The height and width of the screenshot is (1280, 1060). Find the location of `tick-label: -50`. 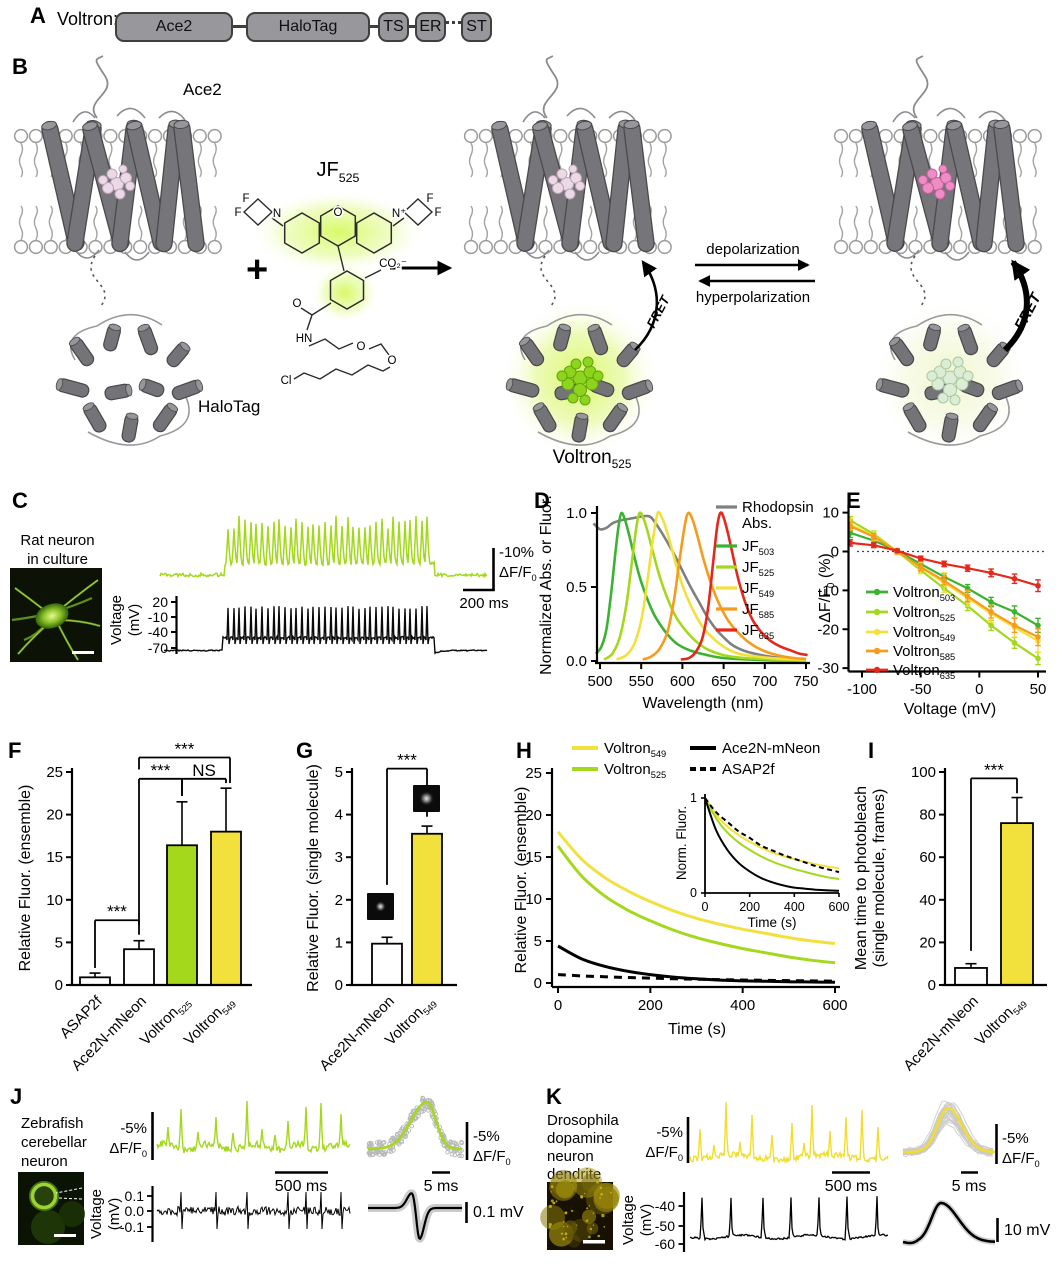

tick-label: -50 is located at coordinates (665, 1226).